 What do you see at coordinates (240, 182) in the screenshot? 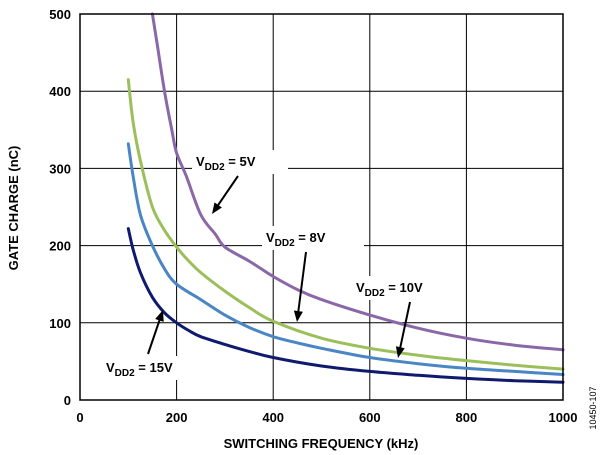
I see `annotation-vdd2-5v: VDD2 = 5V` at bounding box center [240, 182].